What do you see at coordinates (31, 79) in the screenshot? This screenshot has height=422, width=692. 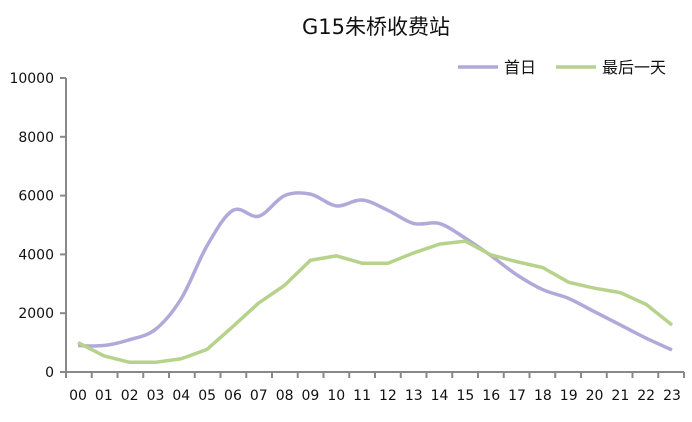 I see `y-tick-label: 10000` at bounding box center [31, 79].